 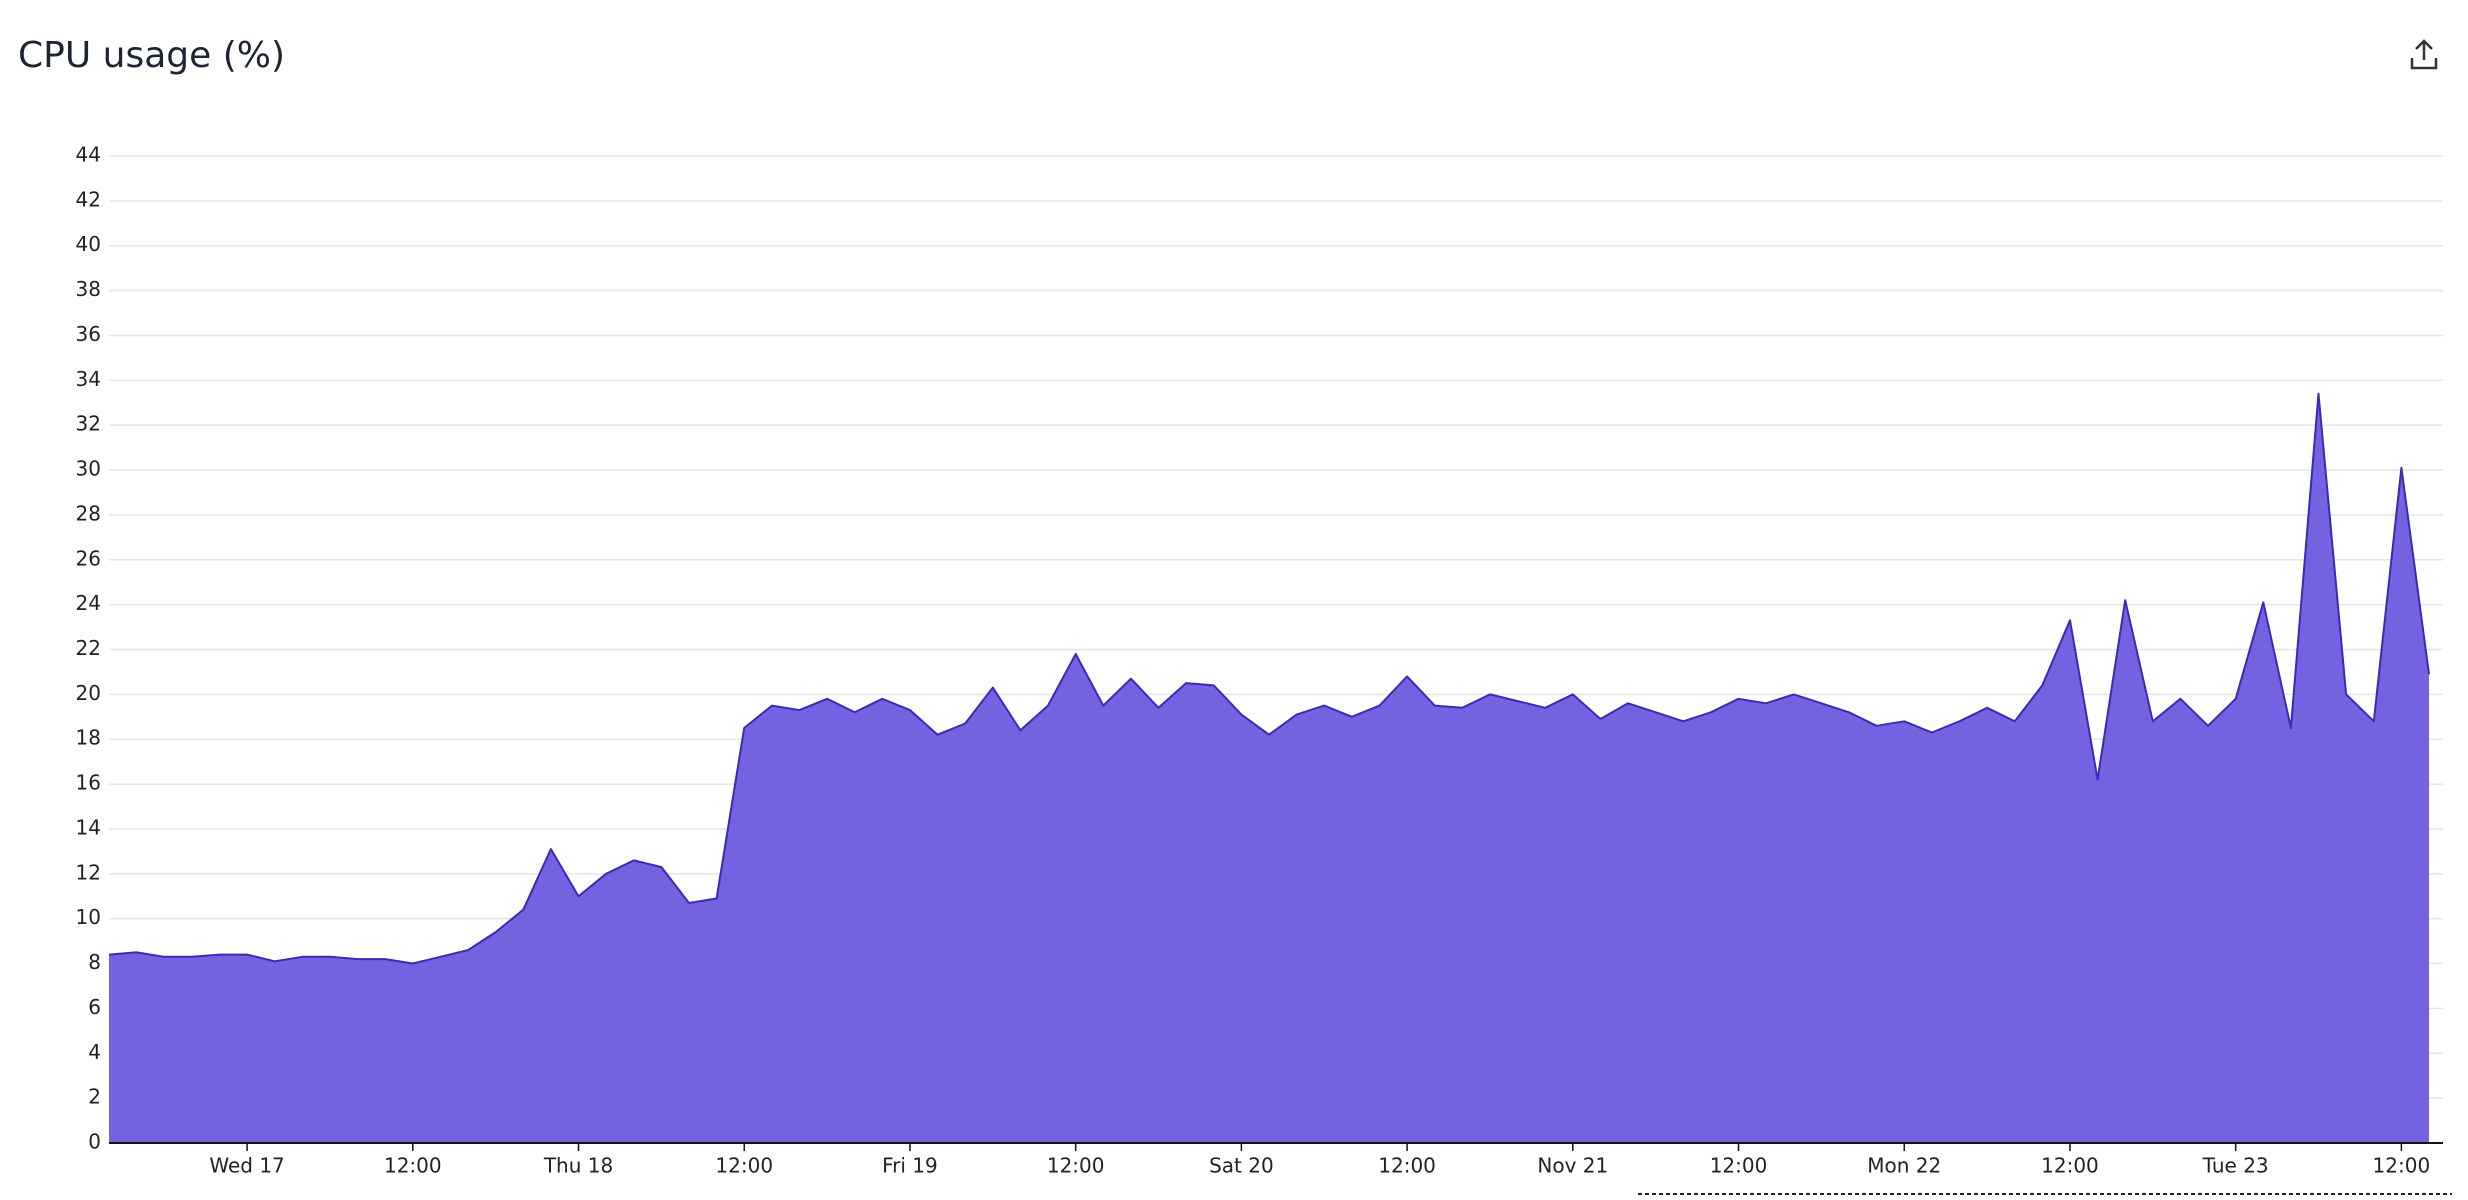 What do you see at coordinates (88, 783) in the screenshot?
I see `y-tick-label: 16` at bounding box center [88, 783].